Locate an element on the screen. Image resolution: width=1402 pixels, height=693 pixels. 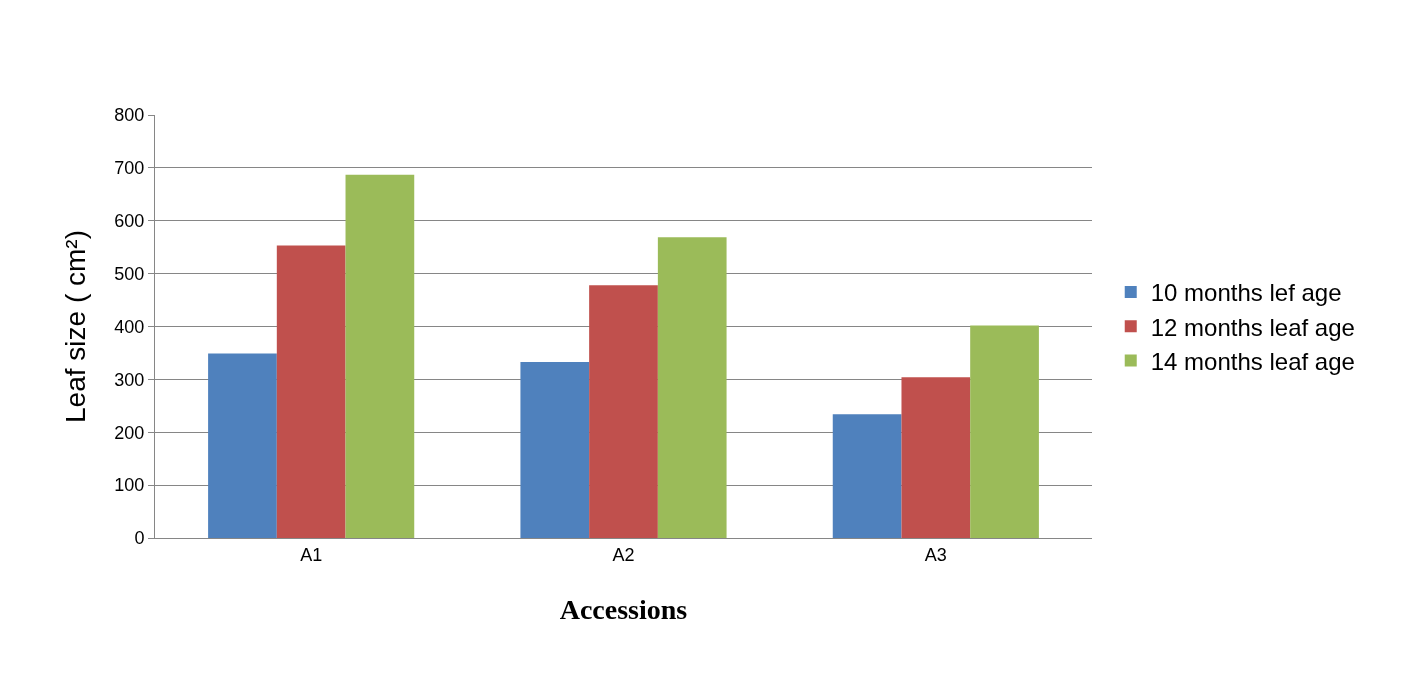
x-axis-title: Accessions is located at coordinates (623, 609).